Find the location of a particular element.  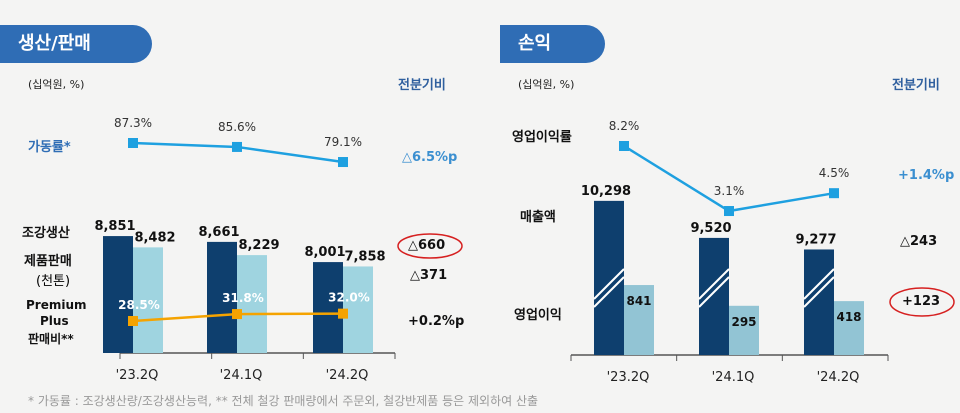

compare-header-right: 전분기비 is located at coordinates (916, 85).